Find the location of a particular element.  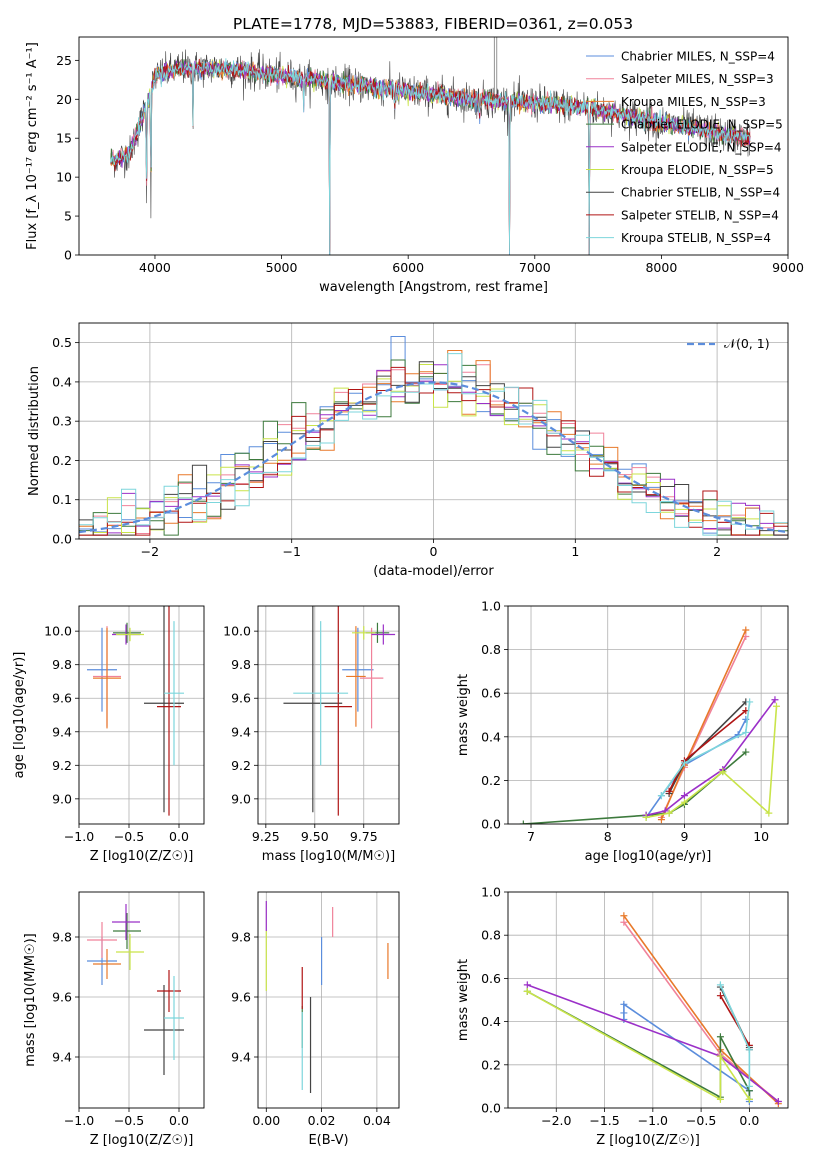

x-tick-label: 7 is located at coordinates (531, 836).